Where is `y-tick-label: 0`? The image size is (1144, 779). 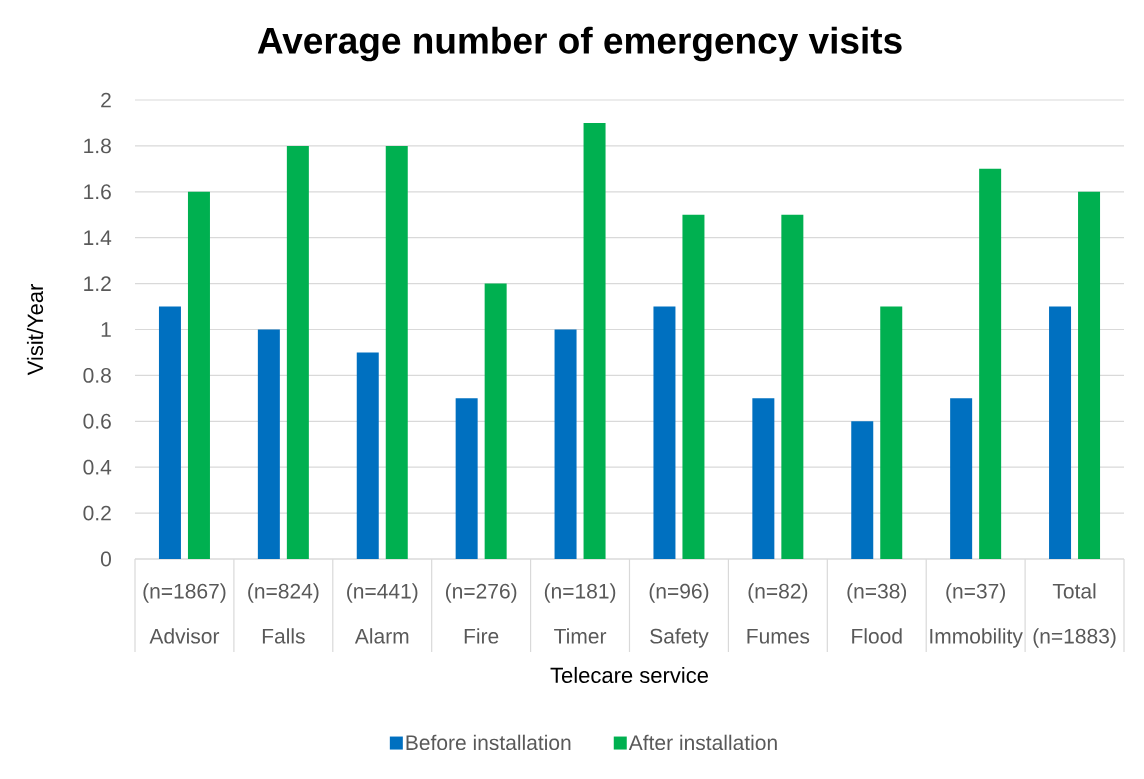 y-tick-label: 0 is located at coordinates (105, 559).